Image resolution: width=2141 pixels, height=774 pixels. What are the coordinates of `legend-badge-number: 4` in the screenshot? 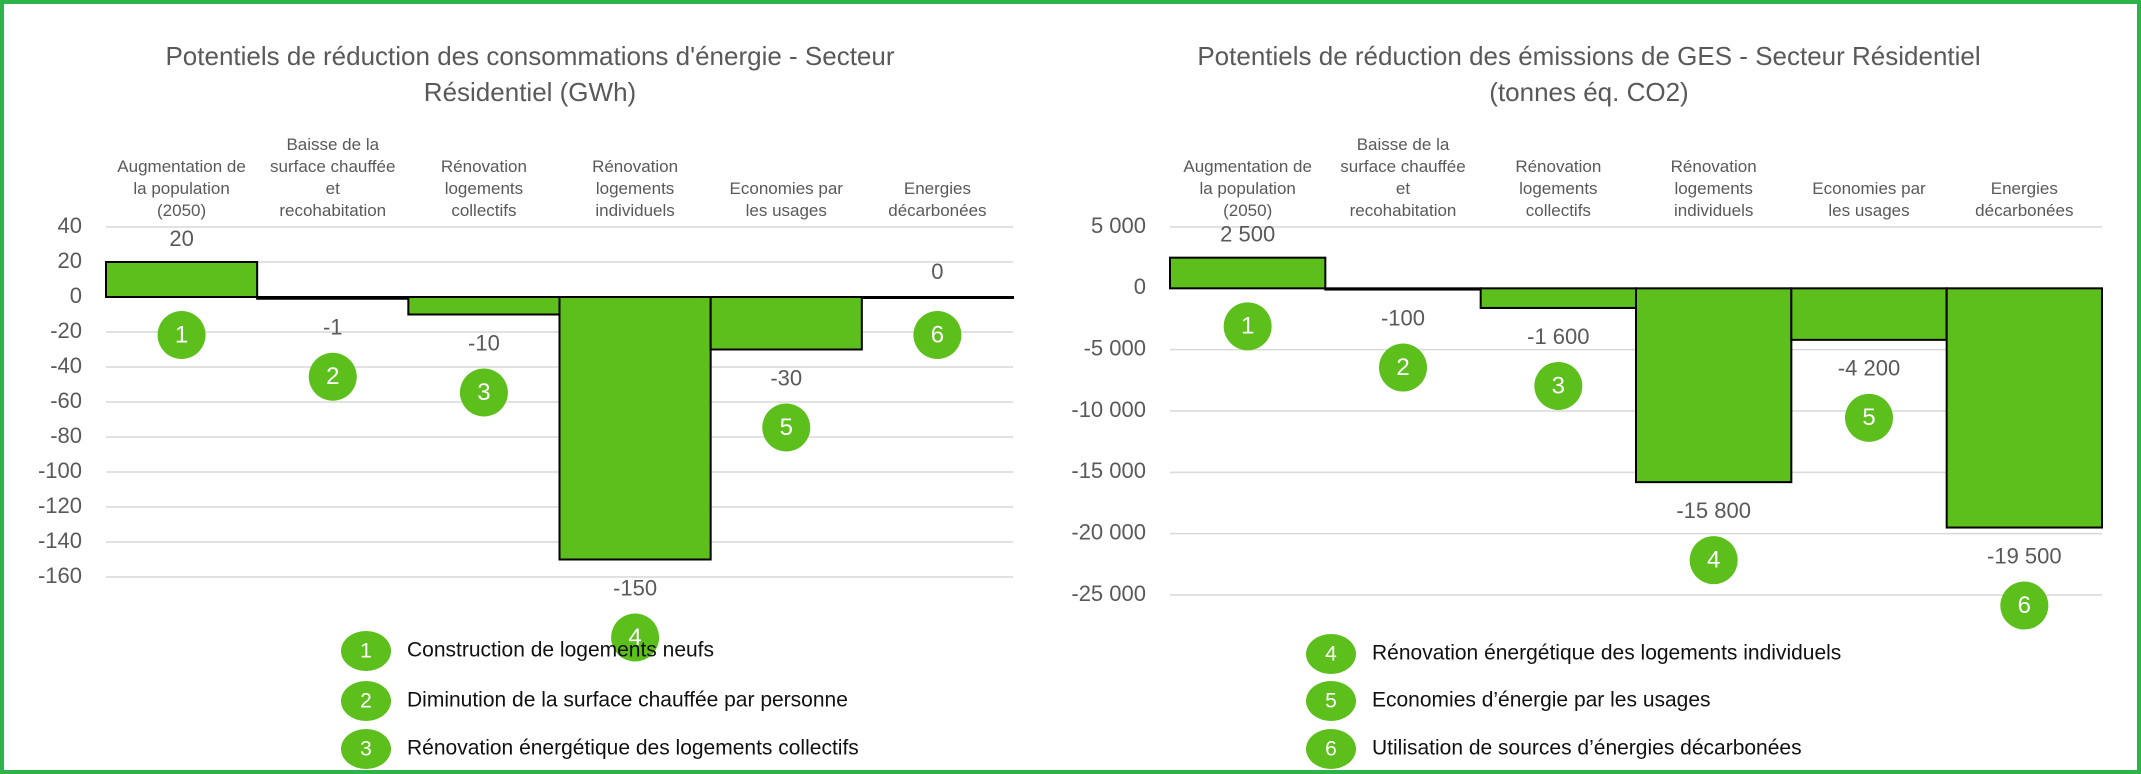 It's located at (1331, 654).